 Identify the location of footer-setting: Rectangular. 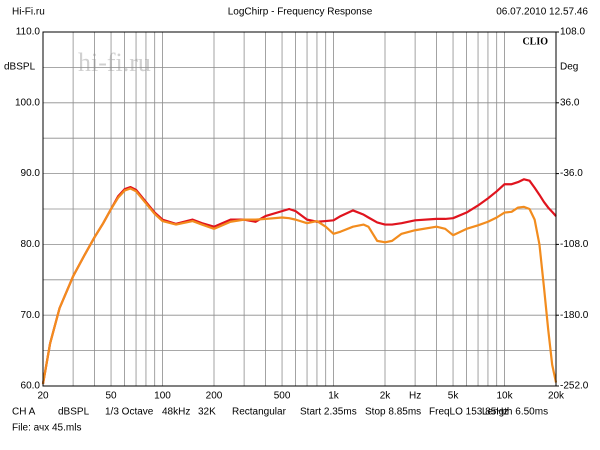
(259, 412).